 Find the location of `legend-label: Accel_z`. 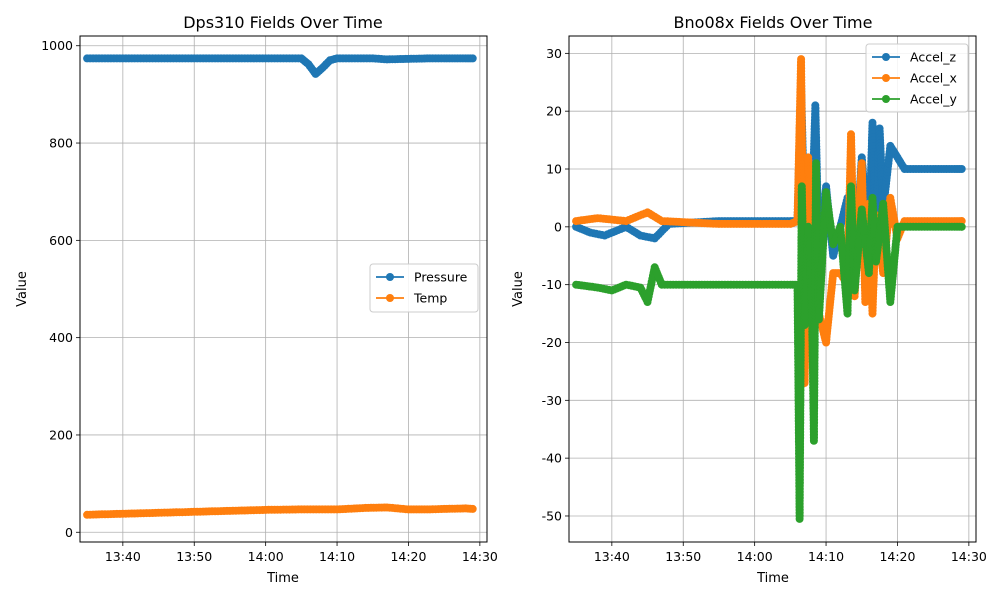

legend-label: Accel_z is located at coordinates (933, 57).